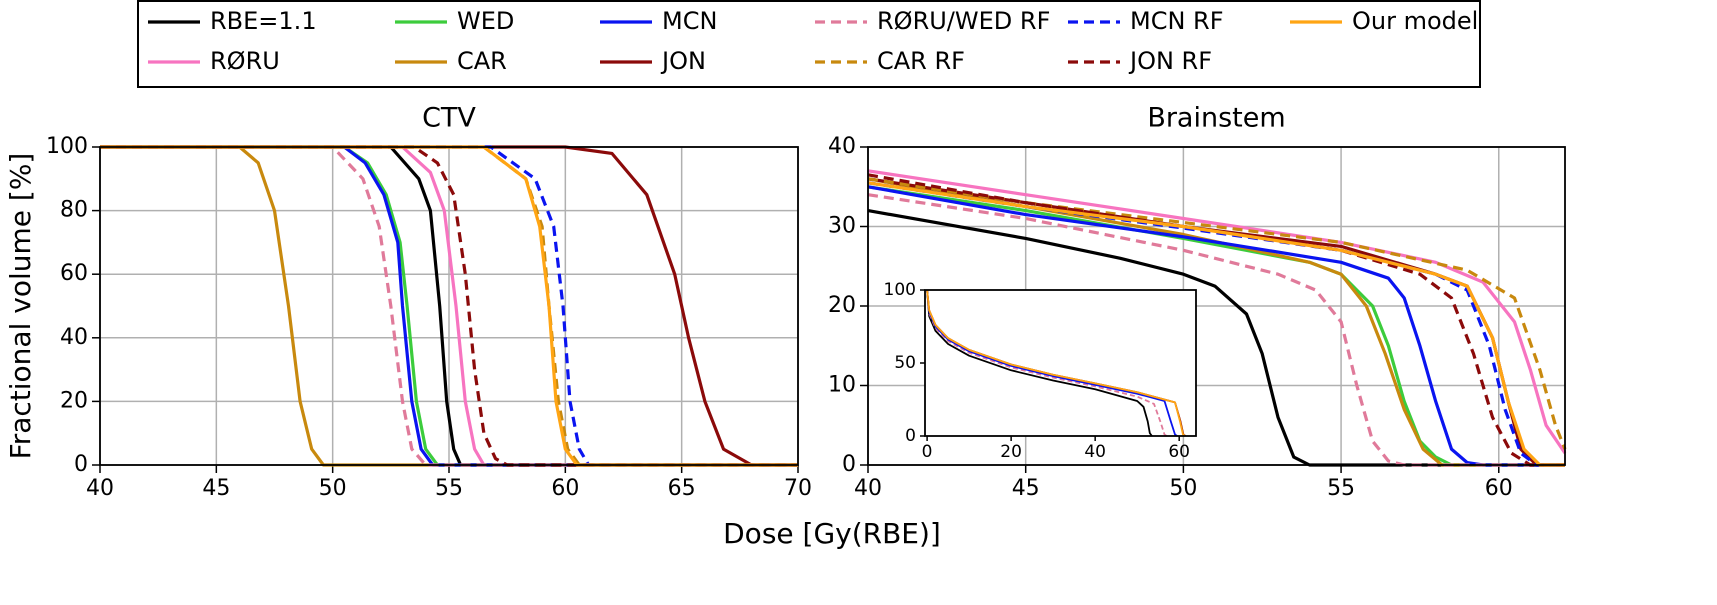 Image resolution: width=1717 pixels, height=605 pixels. Describe the element at coordinates (20, 306) in the screenshot. I see `y-axis-label: Fractional volume [%]` at that location.